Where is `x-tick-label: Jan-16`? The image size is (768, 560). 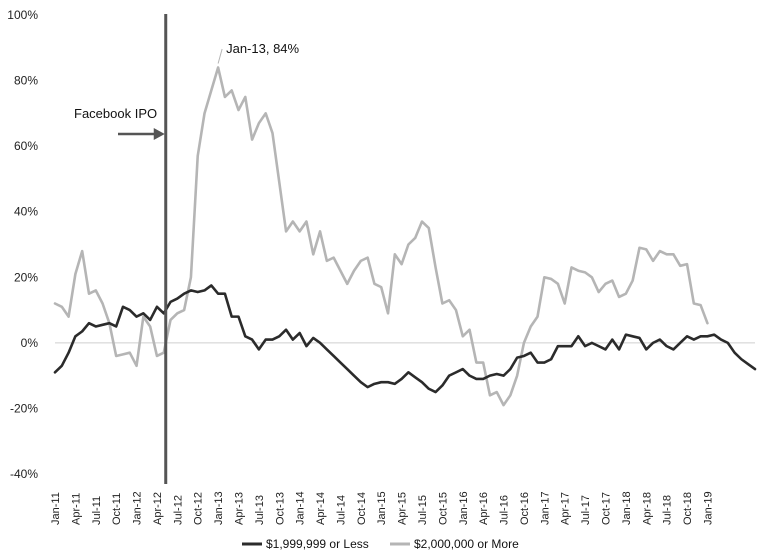
x-tick-label: Jan-16 is located at coordinates (464, 508).